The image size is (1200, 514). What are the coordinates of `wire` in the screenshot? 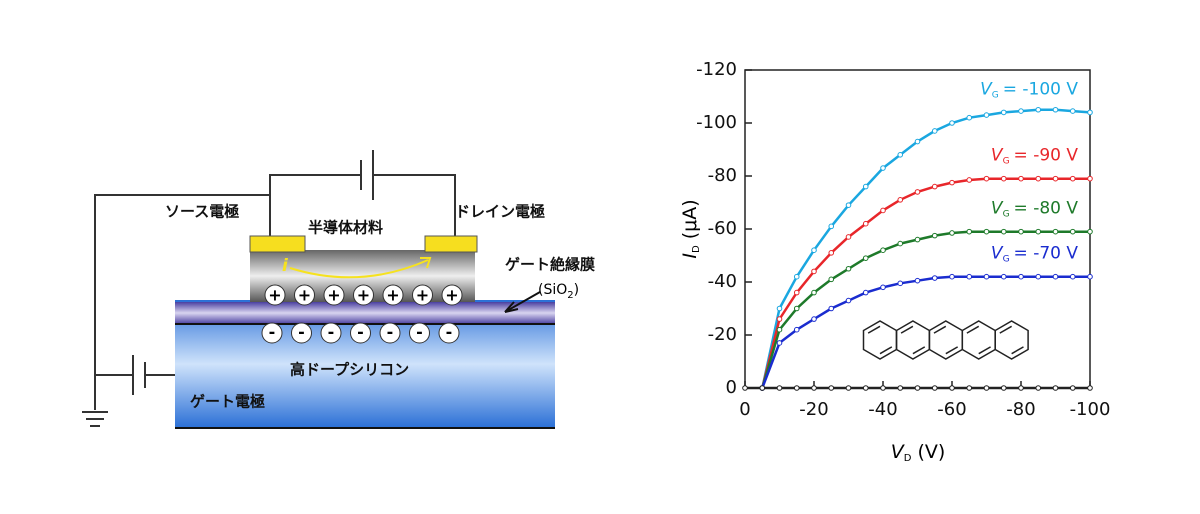 It's located at (182, 302).